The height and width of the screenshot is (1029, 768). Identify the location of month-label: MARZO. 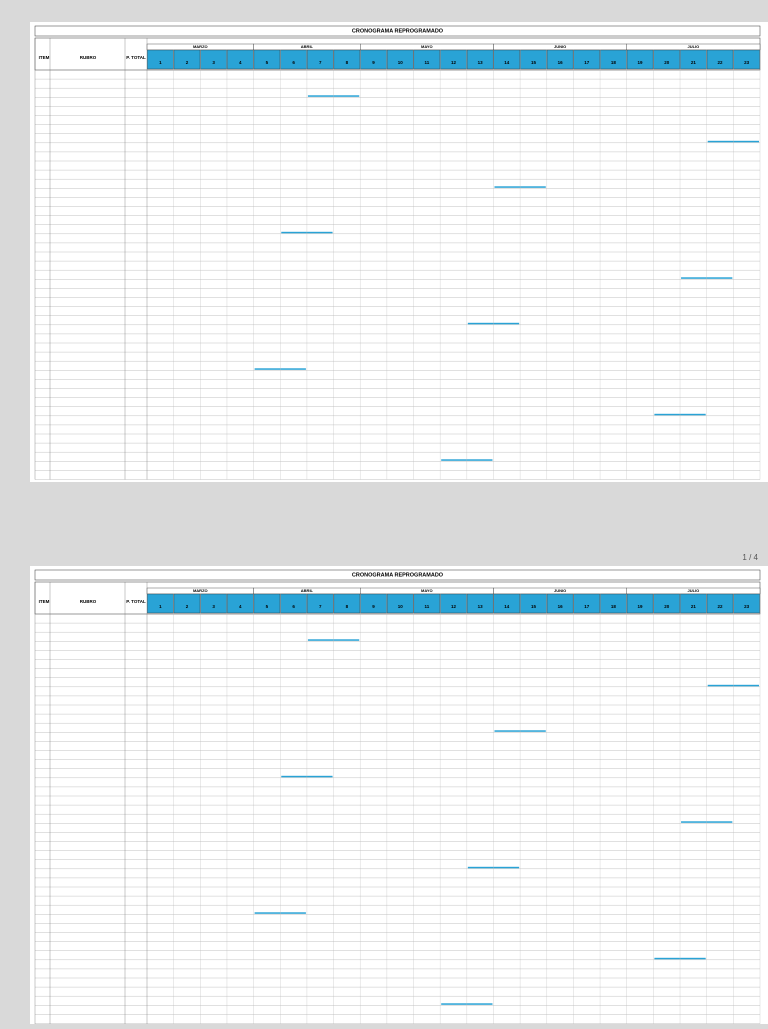
(200, 46).